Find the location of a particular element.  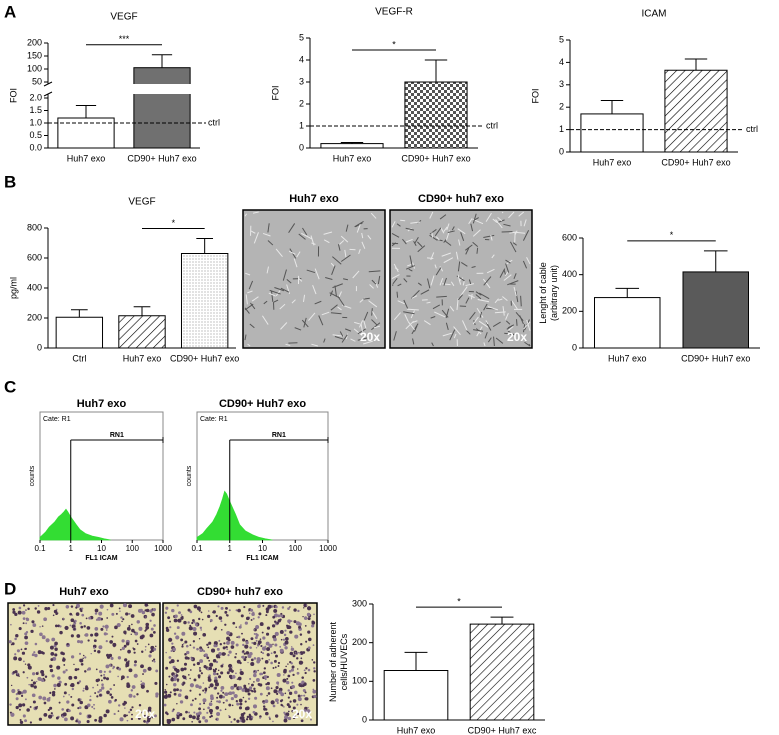

significance-label: * is located at coordinates (459, 602).